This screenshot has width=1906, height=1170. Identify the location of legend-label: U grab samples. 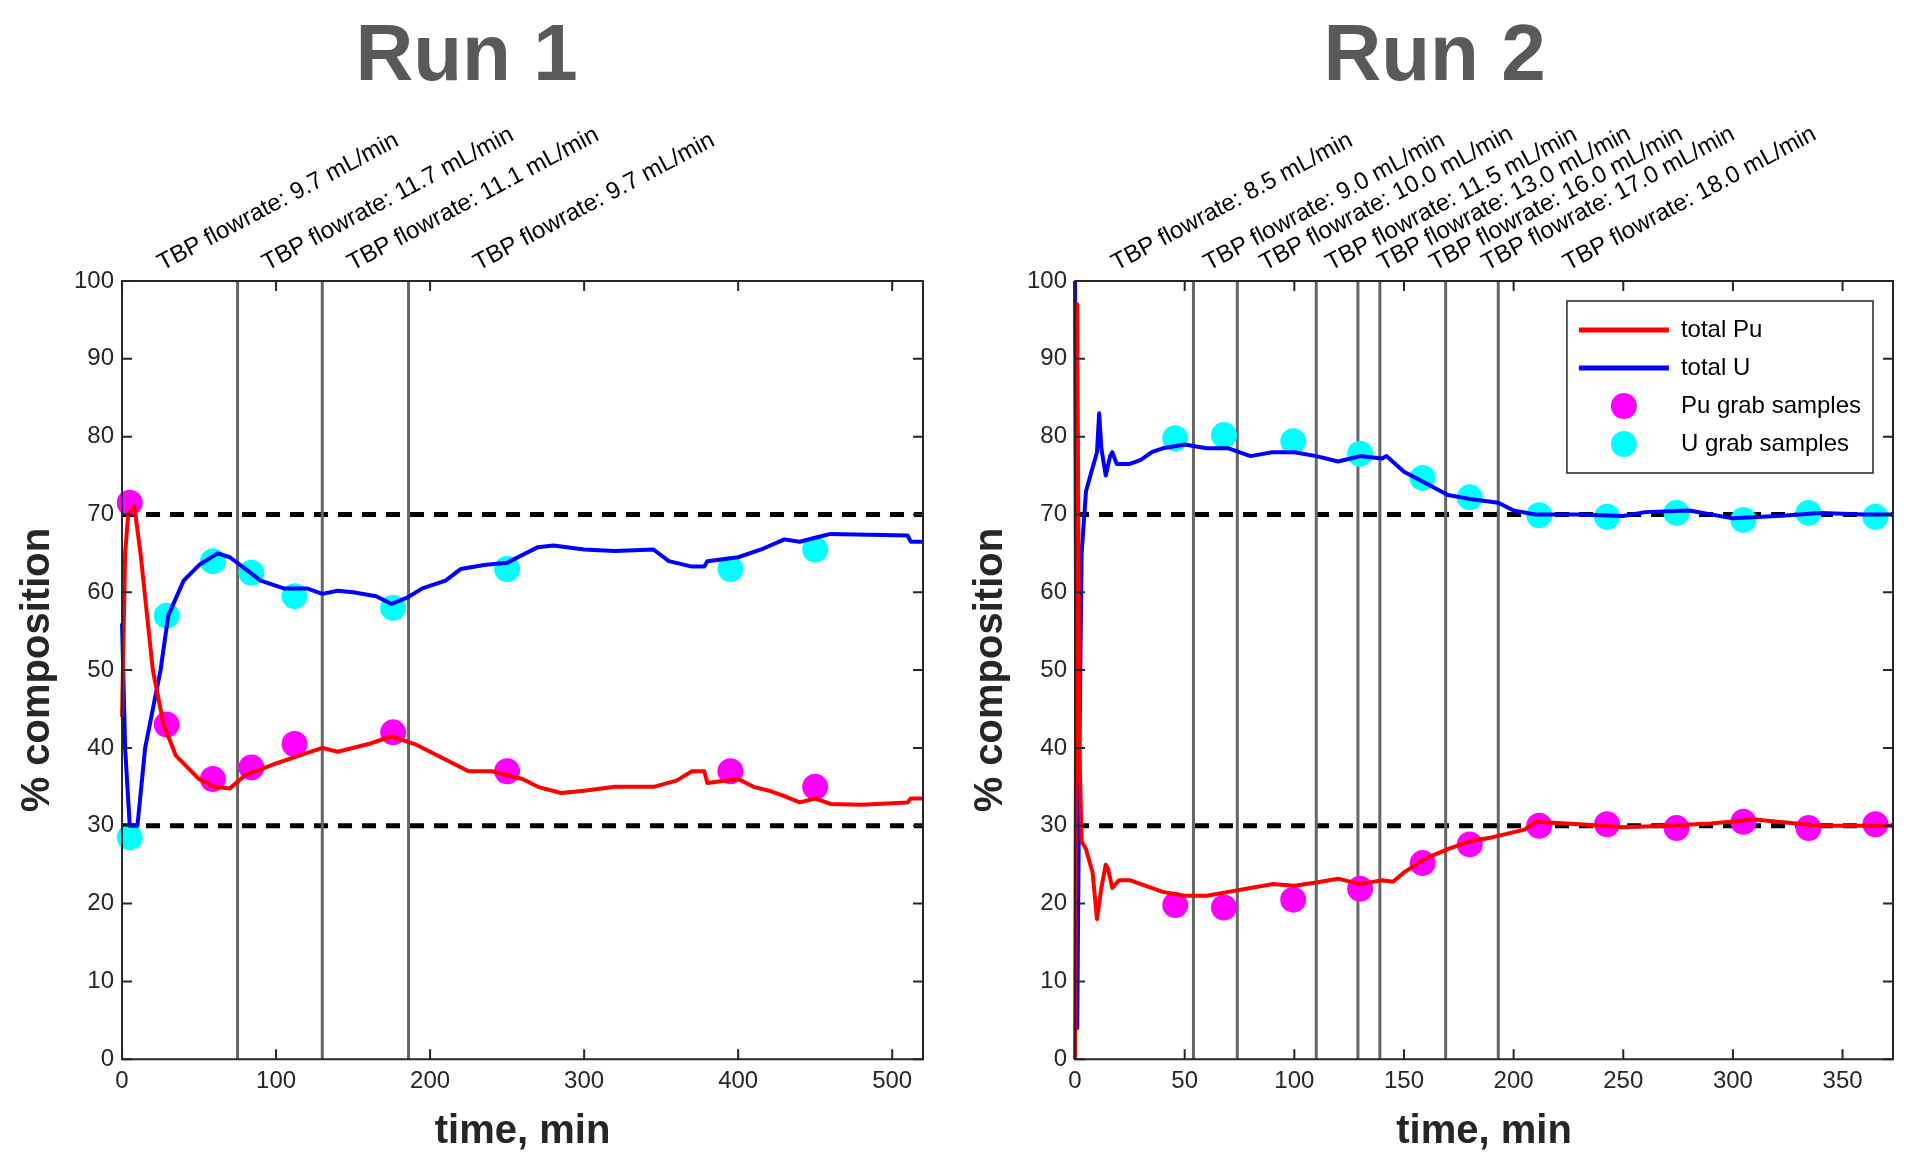
(1764, 442).